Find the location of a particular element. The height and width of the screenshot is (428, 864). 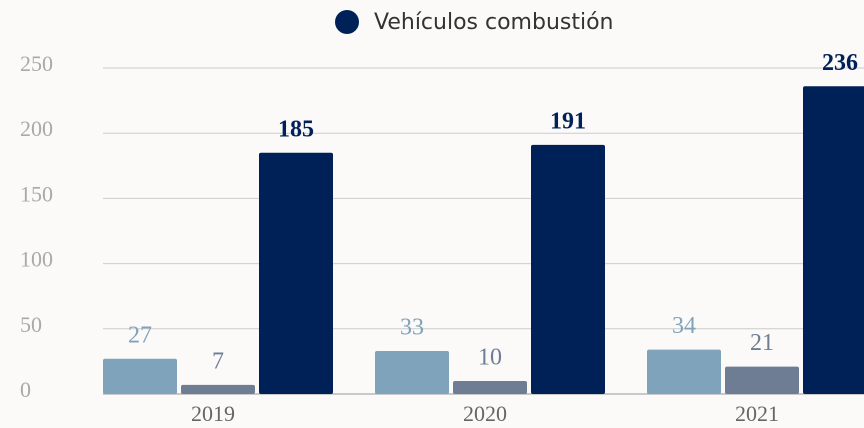

y-tick-label: 0 is located at coordinates (25, 389).